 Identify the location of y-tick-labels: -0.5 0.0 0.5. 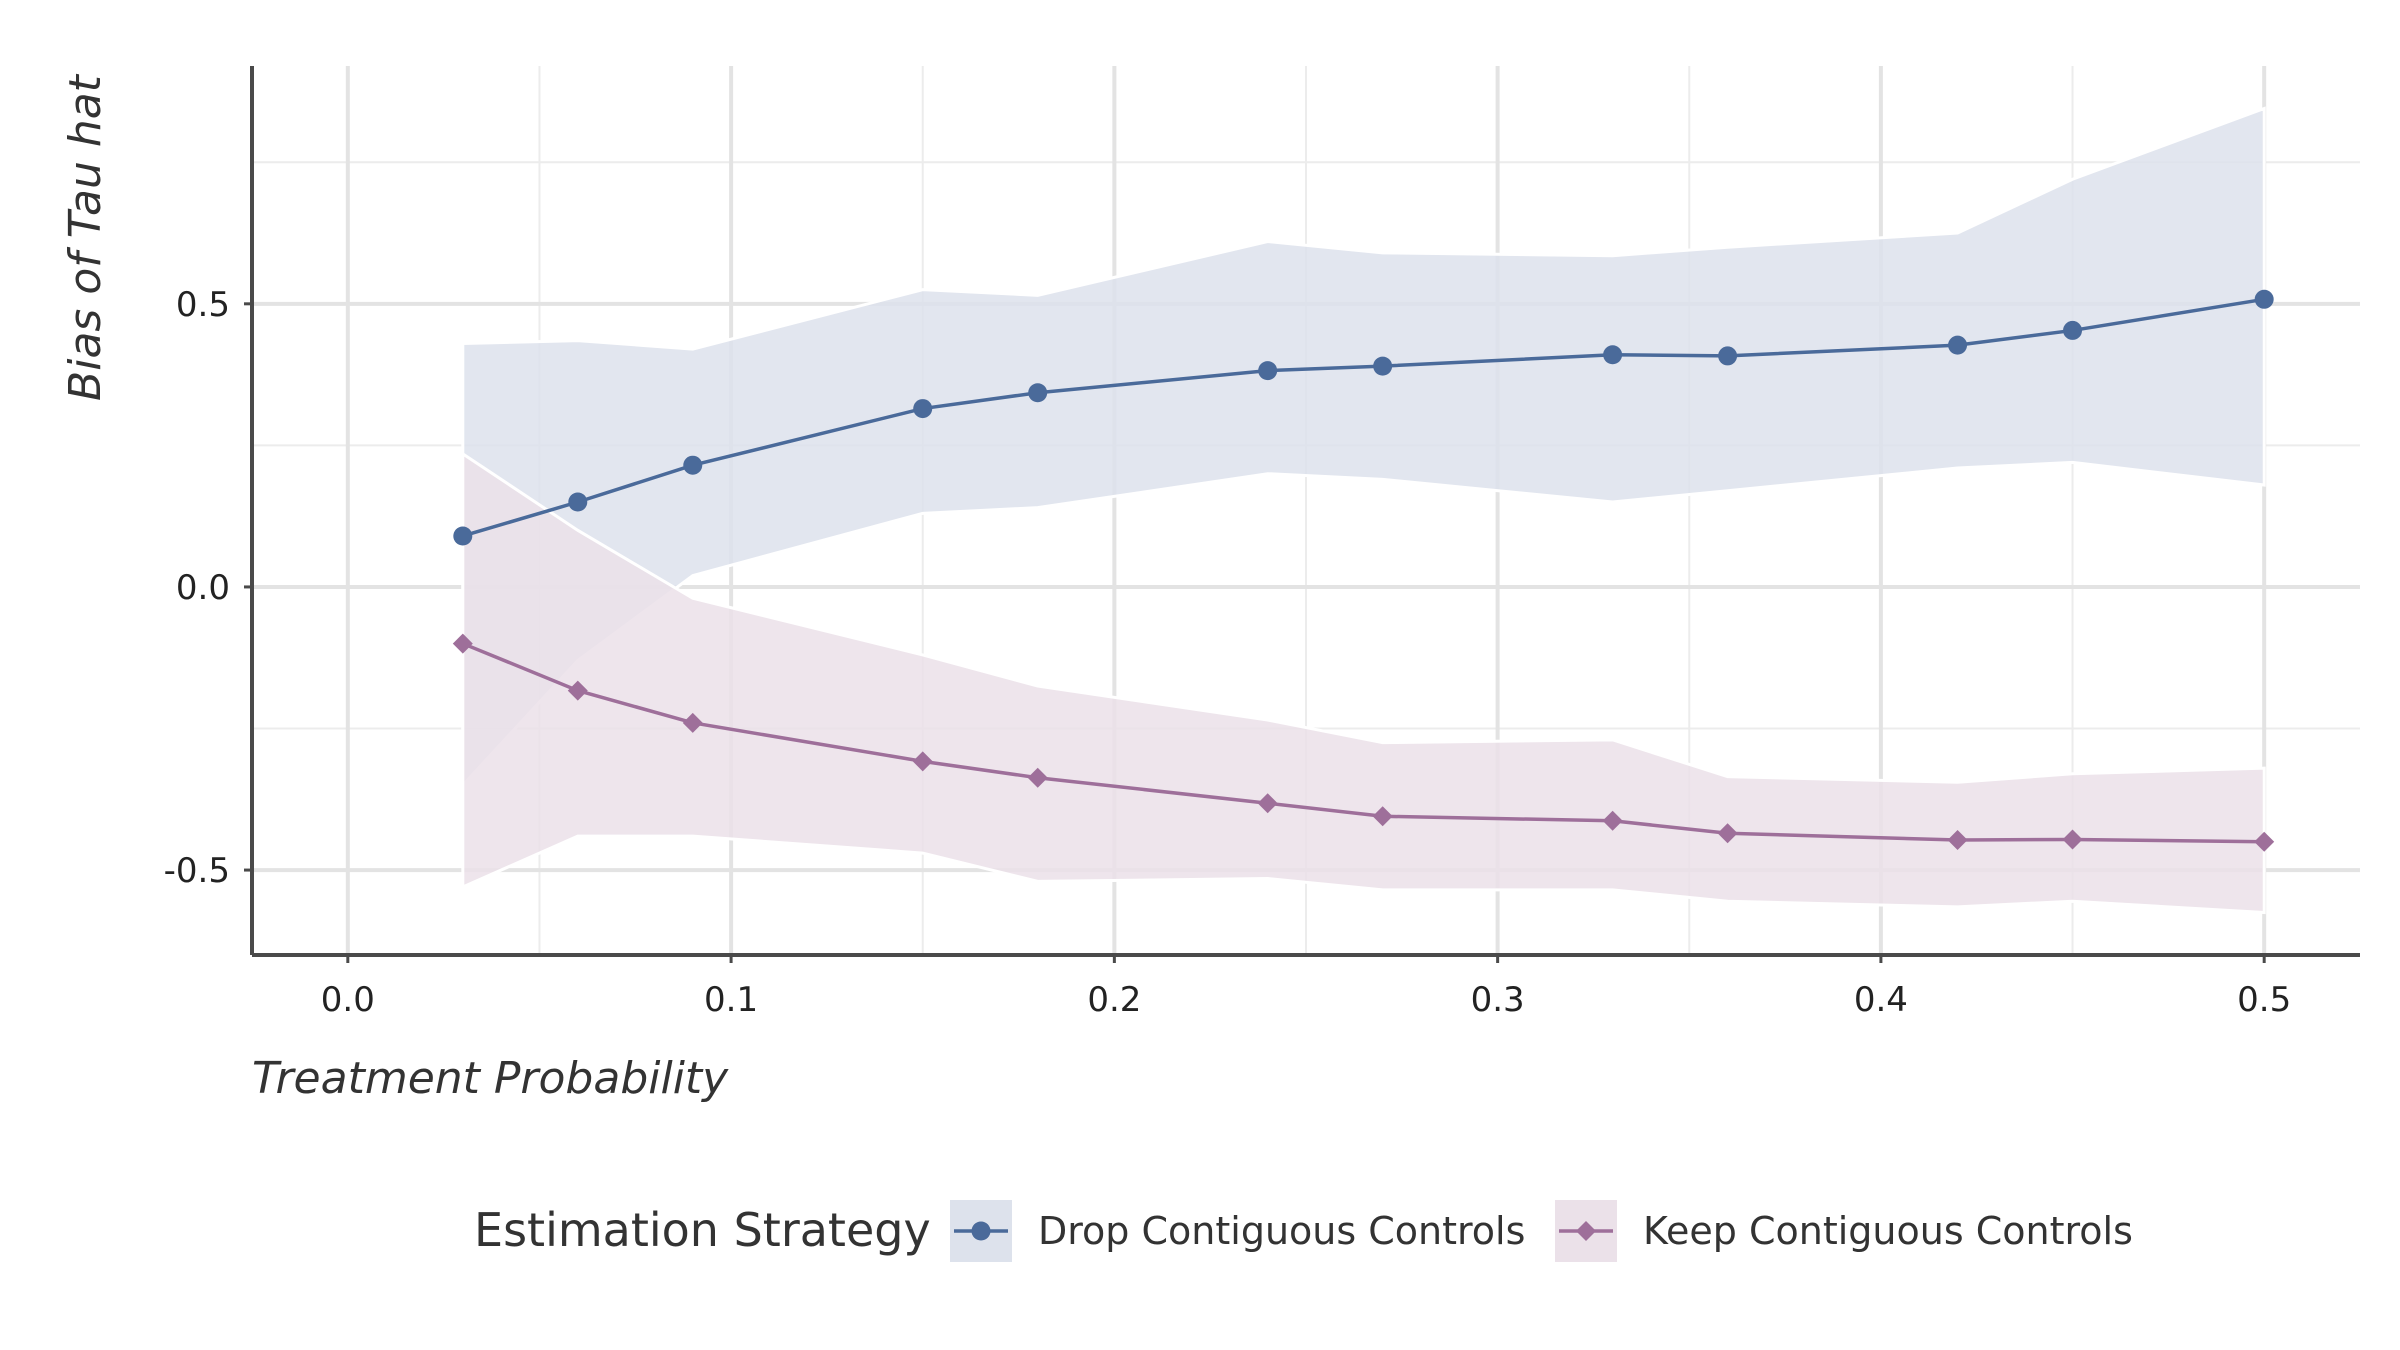
(197, 588).